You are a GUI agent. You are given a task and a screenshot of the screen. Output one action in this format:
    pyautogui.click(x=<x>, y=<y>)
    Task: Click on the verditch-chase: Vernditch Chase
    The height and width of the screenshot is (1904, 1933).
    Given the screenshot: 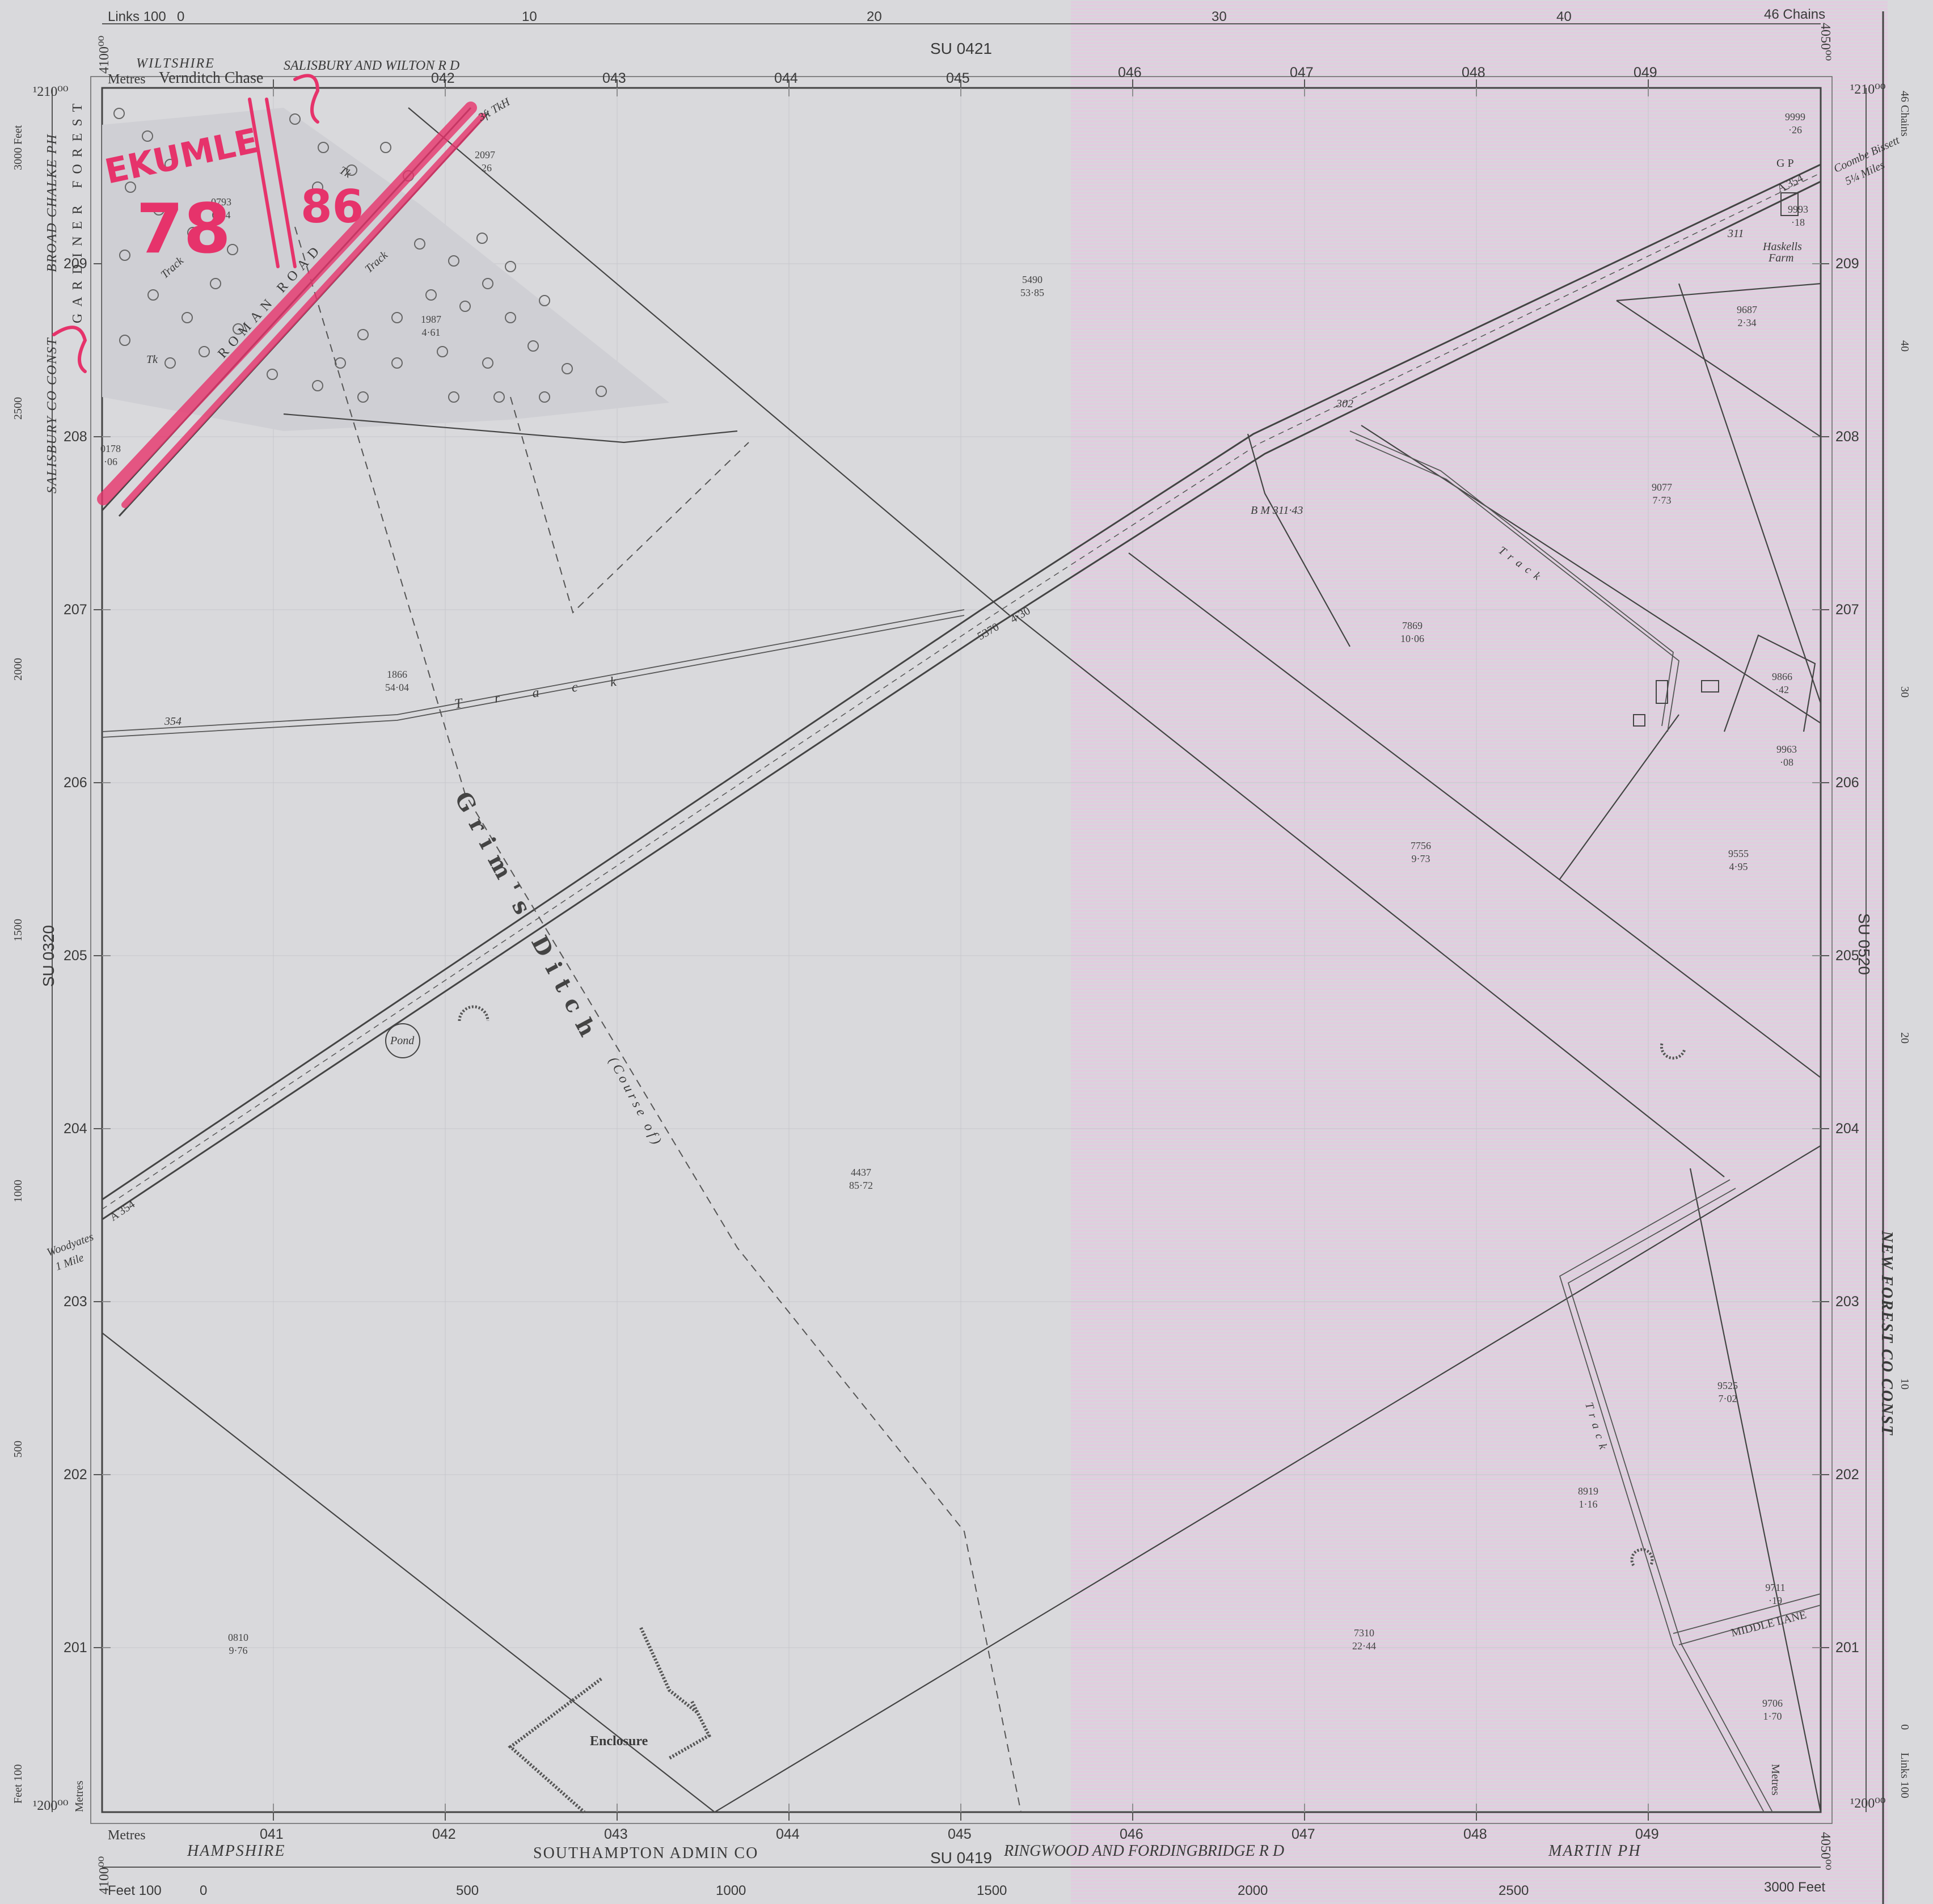 What is the action you would take?
    pyautogui.click(x=211, y=78)
    